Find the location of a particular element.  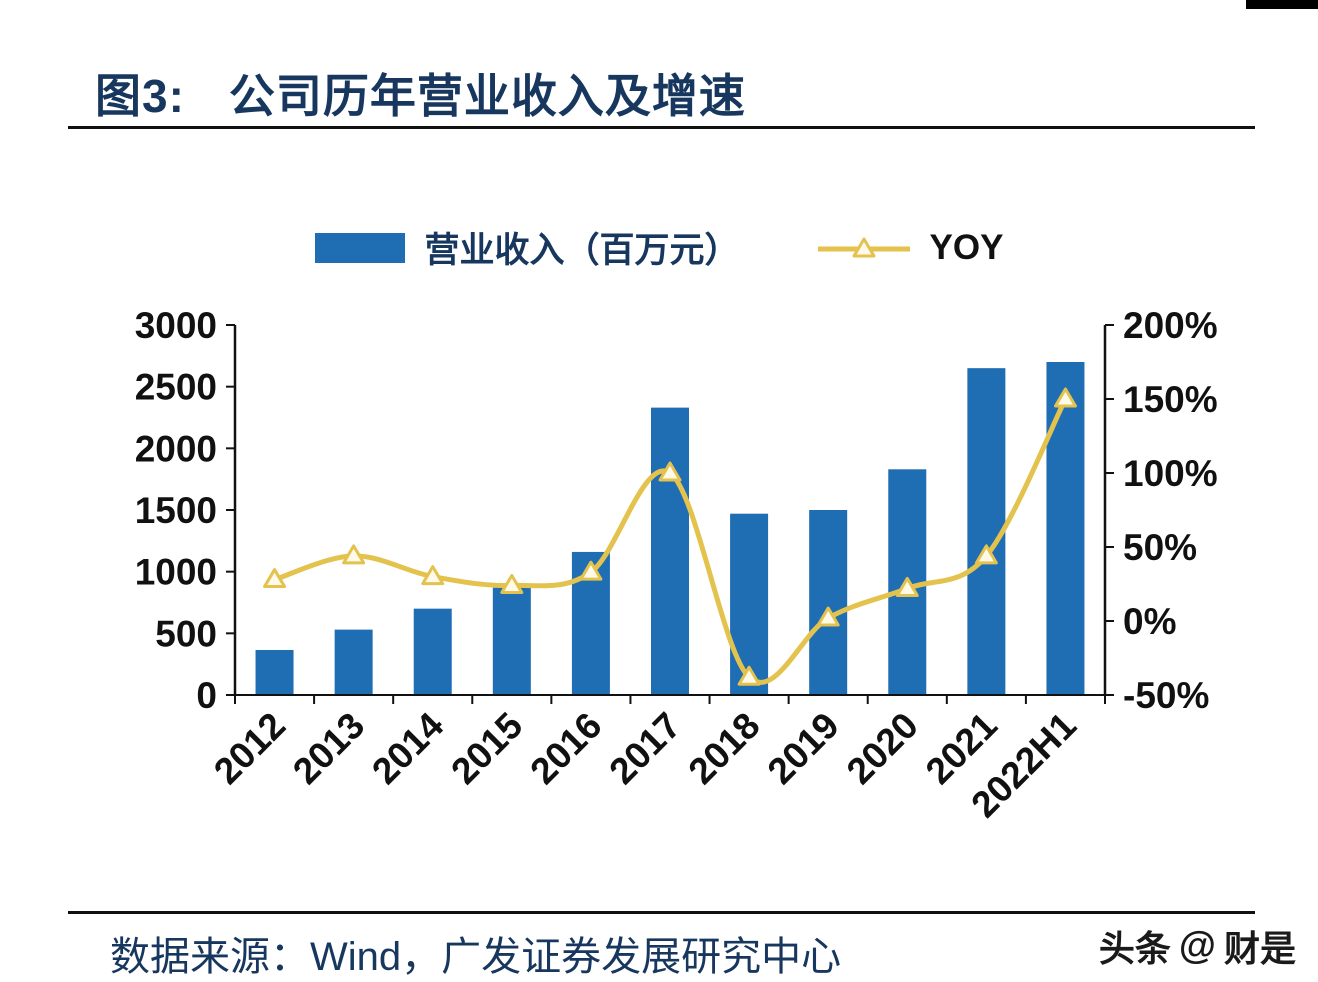

footer-divider-line is located at coordinates (661, 912).